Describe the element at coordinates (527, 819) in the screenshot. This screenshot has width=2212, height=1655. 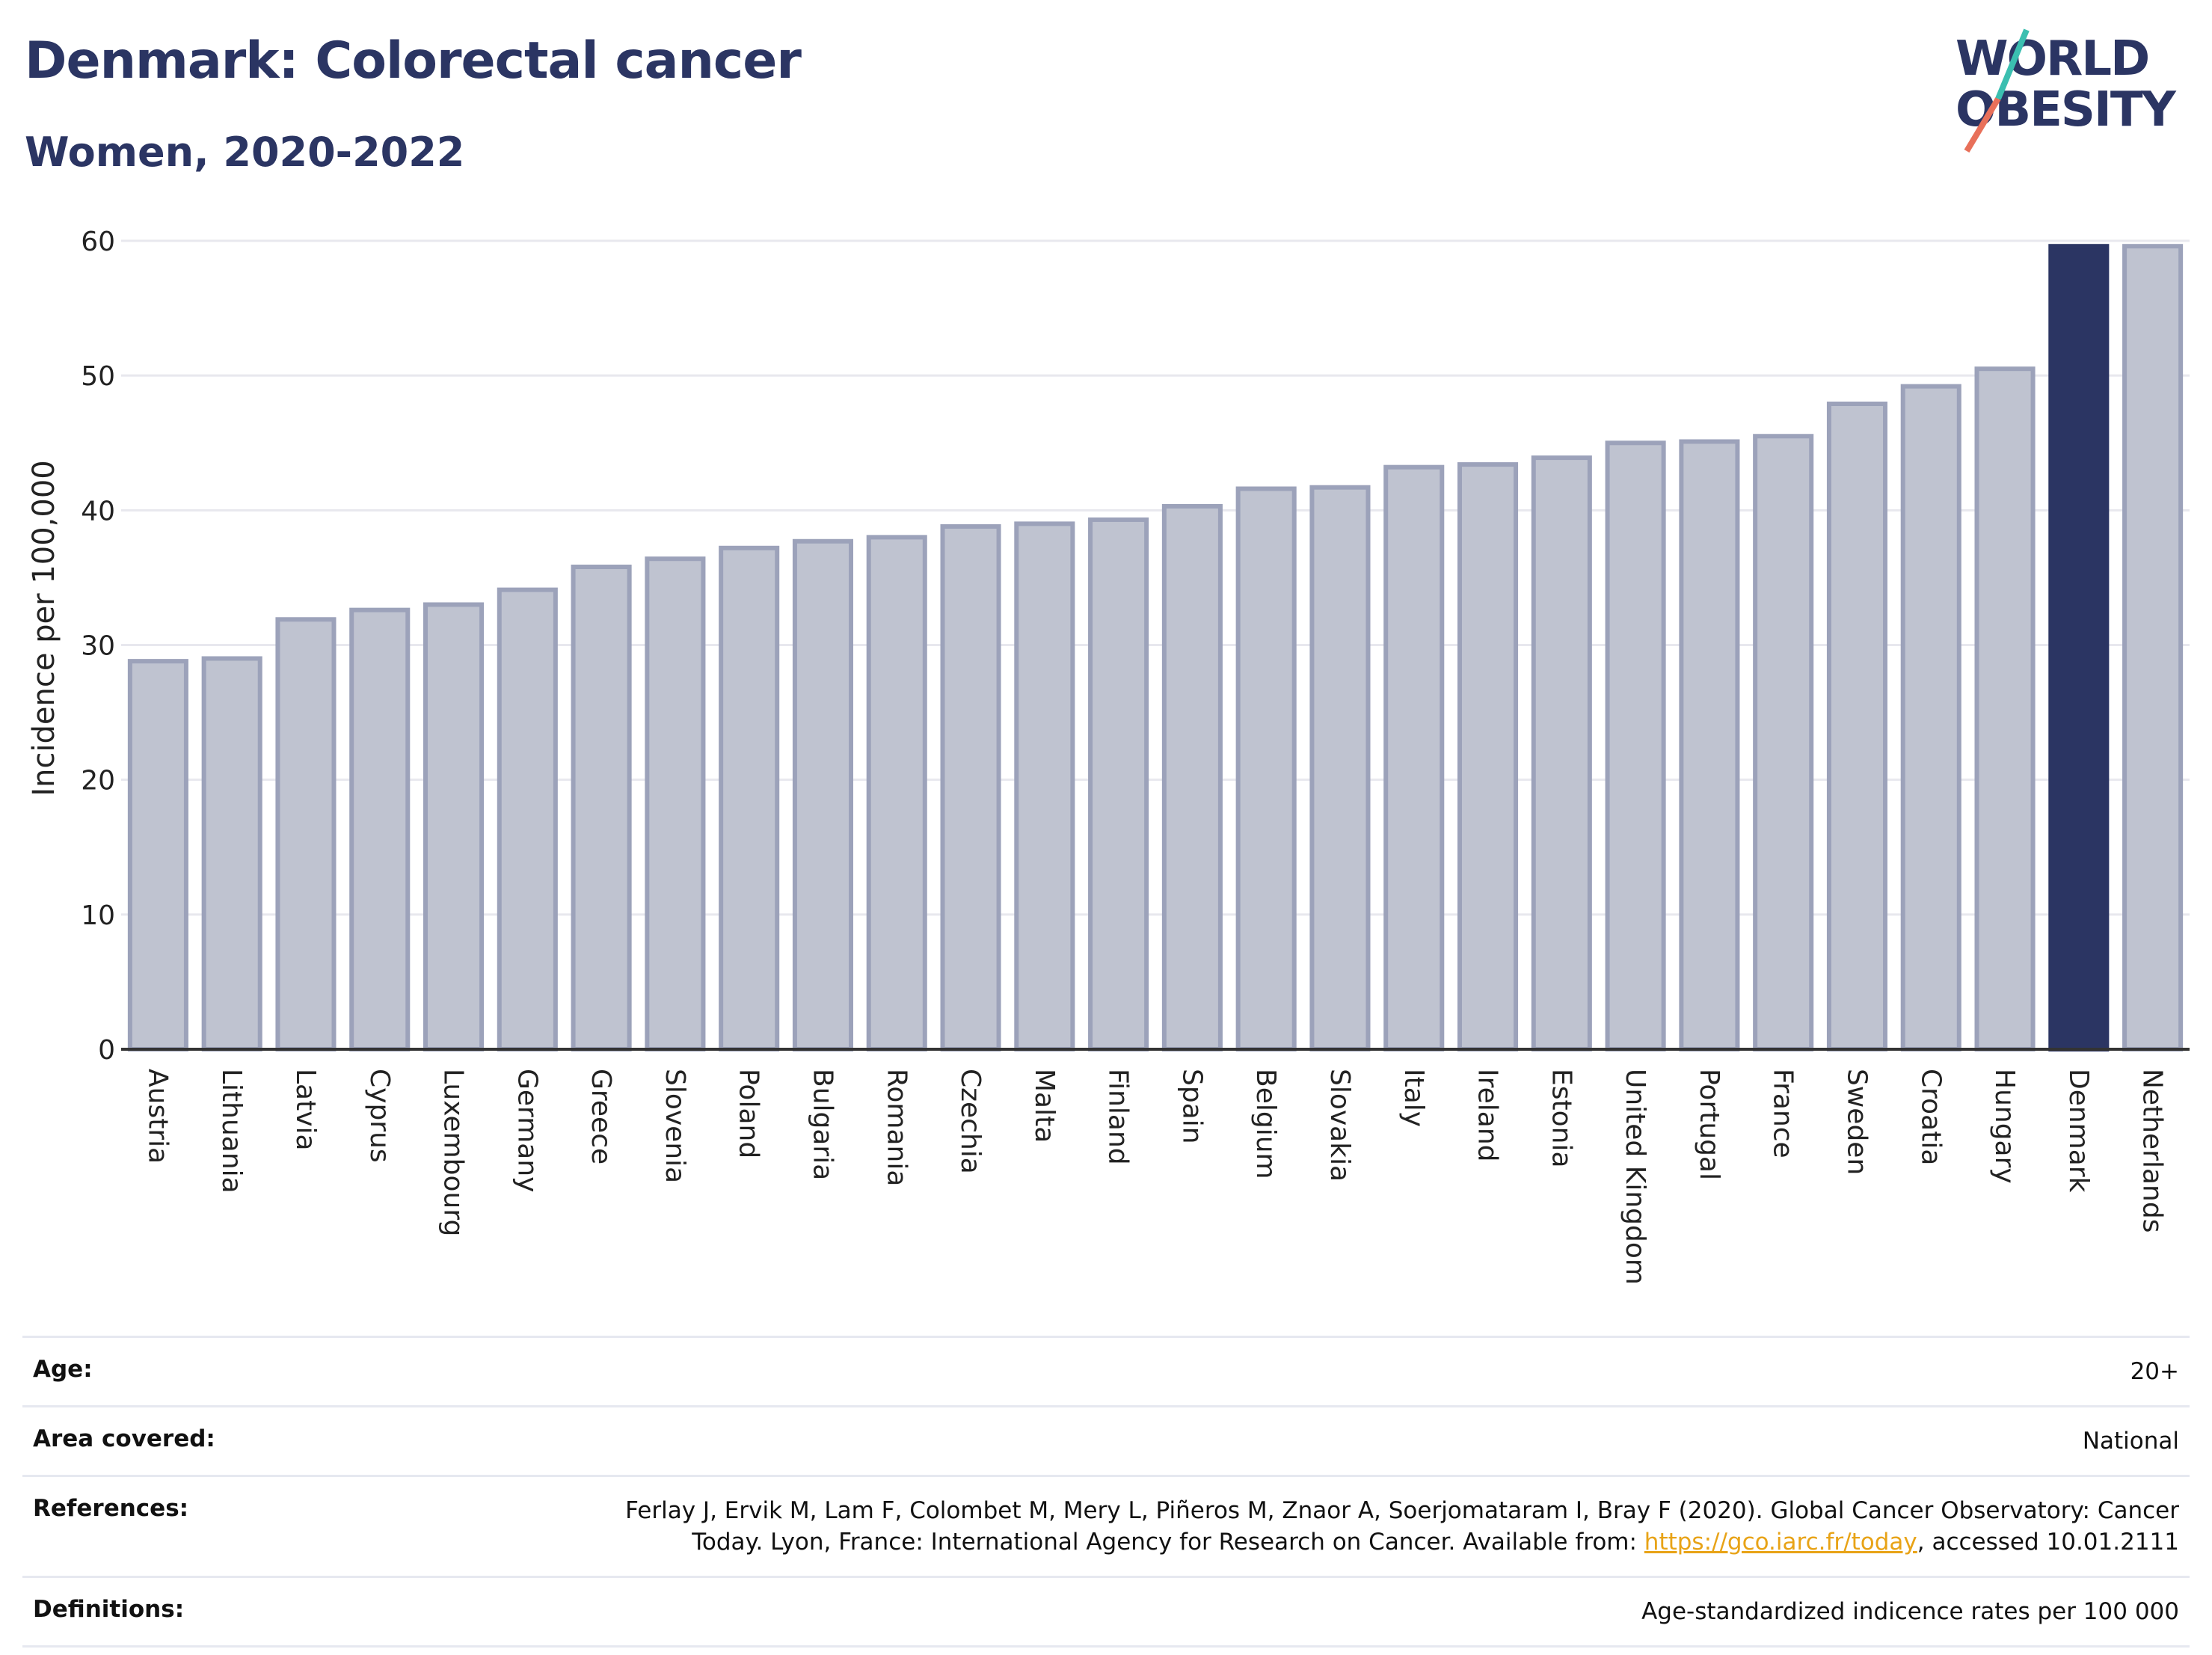
I see `bar-germany` at that location.